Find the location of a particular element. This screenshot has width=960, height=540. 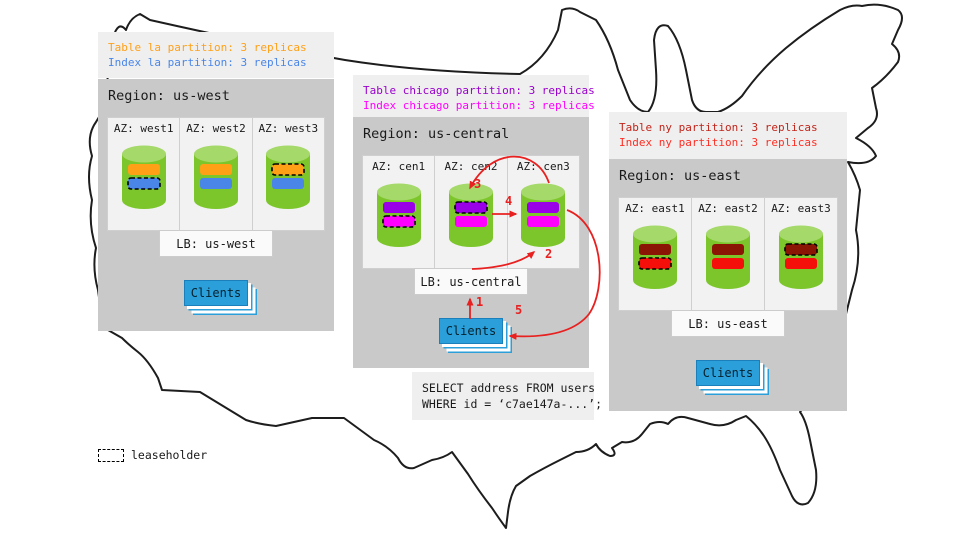

az-label: AZ: east2 is located at coordinates (728, 208).